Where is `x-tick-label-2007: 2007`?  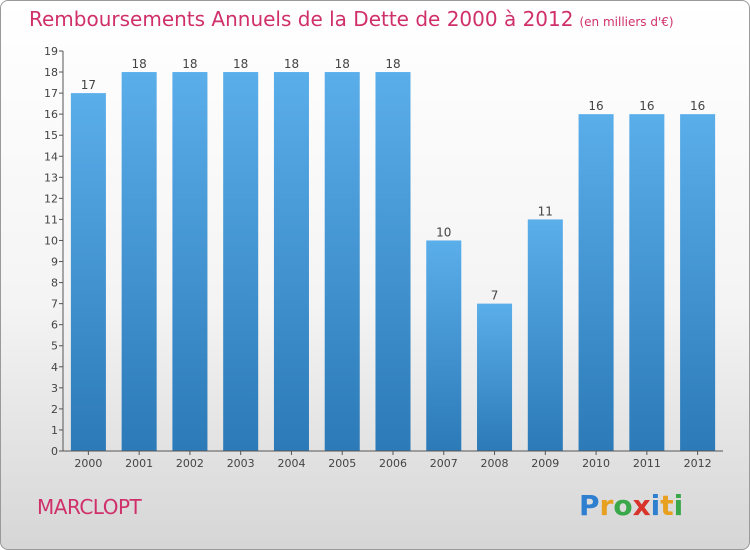
x-tick-label-2007: 2007 is located at coordinates (444, 463).